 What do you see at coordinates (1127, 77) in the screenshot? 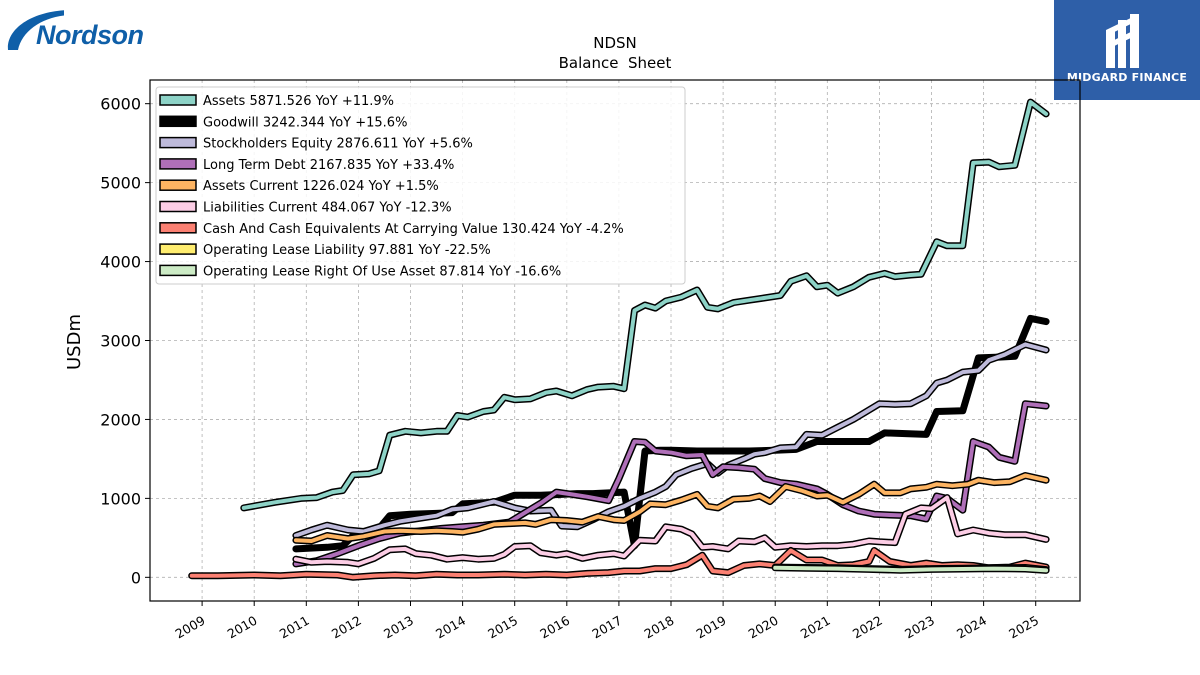
I see `brand-name-right: MIDGARD FINANCE` at bounding box center [1127, 77].